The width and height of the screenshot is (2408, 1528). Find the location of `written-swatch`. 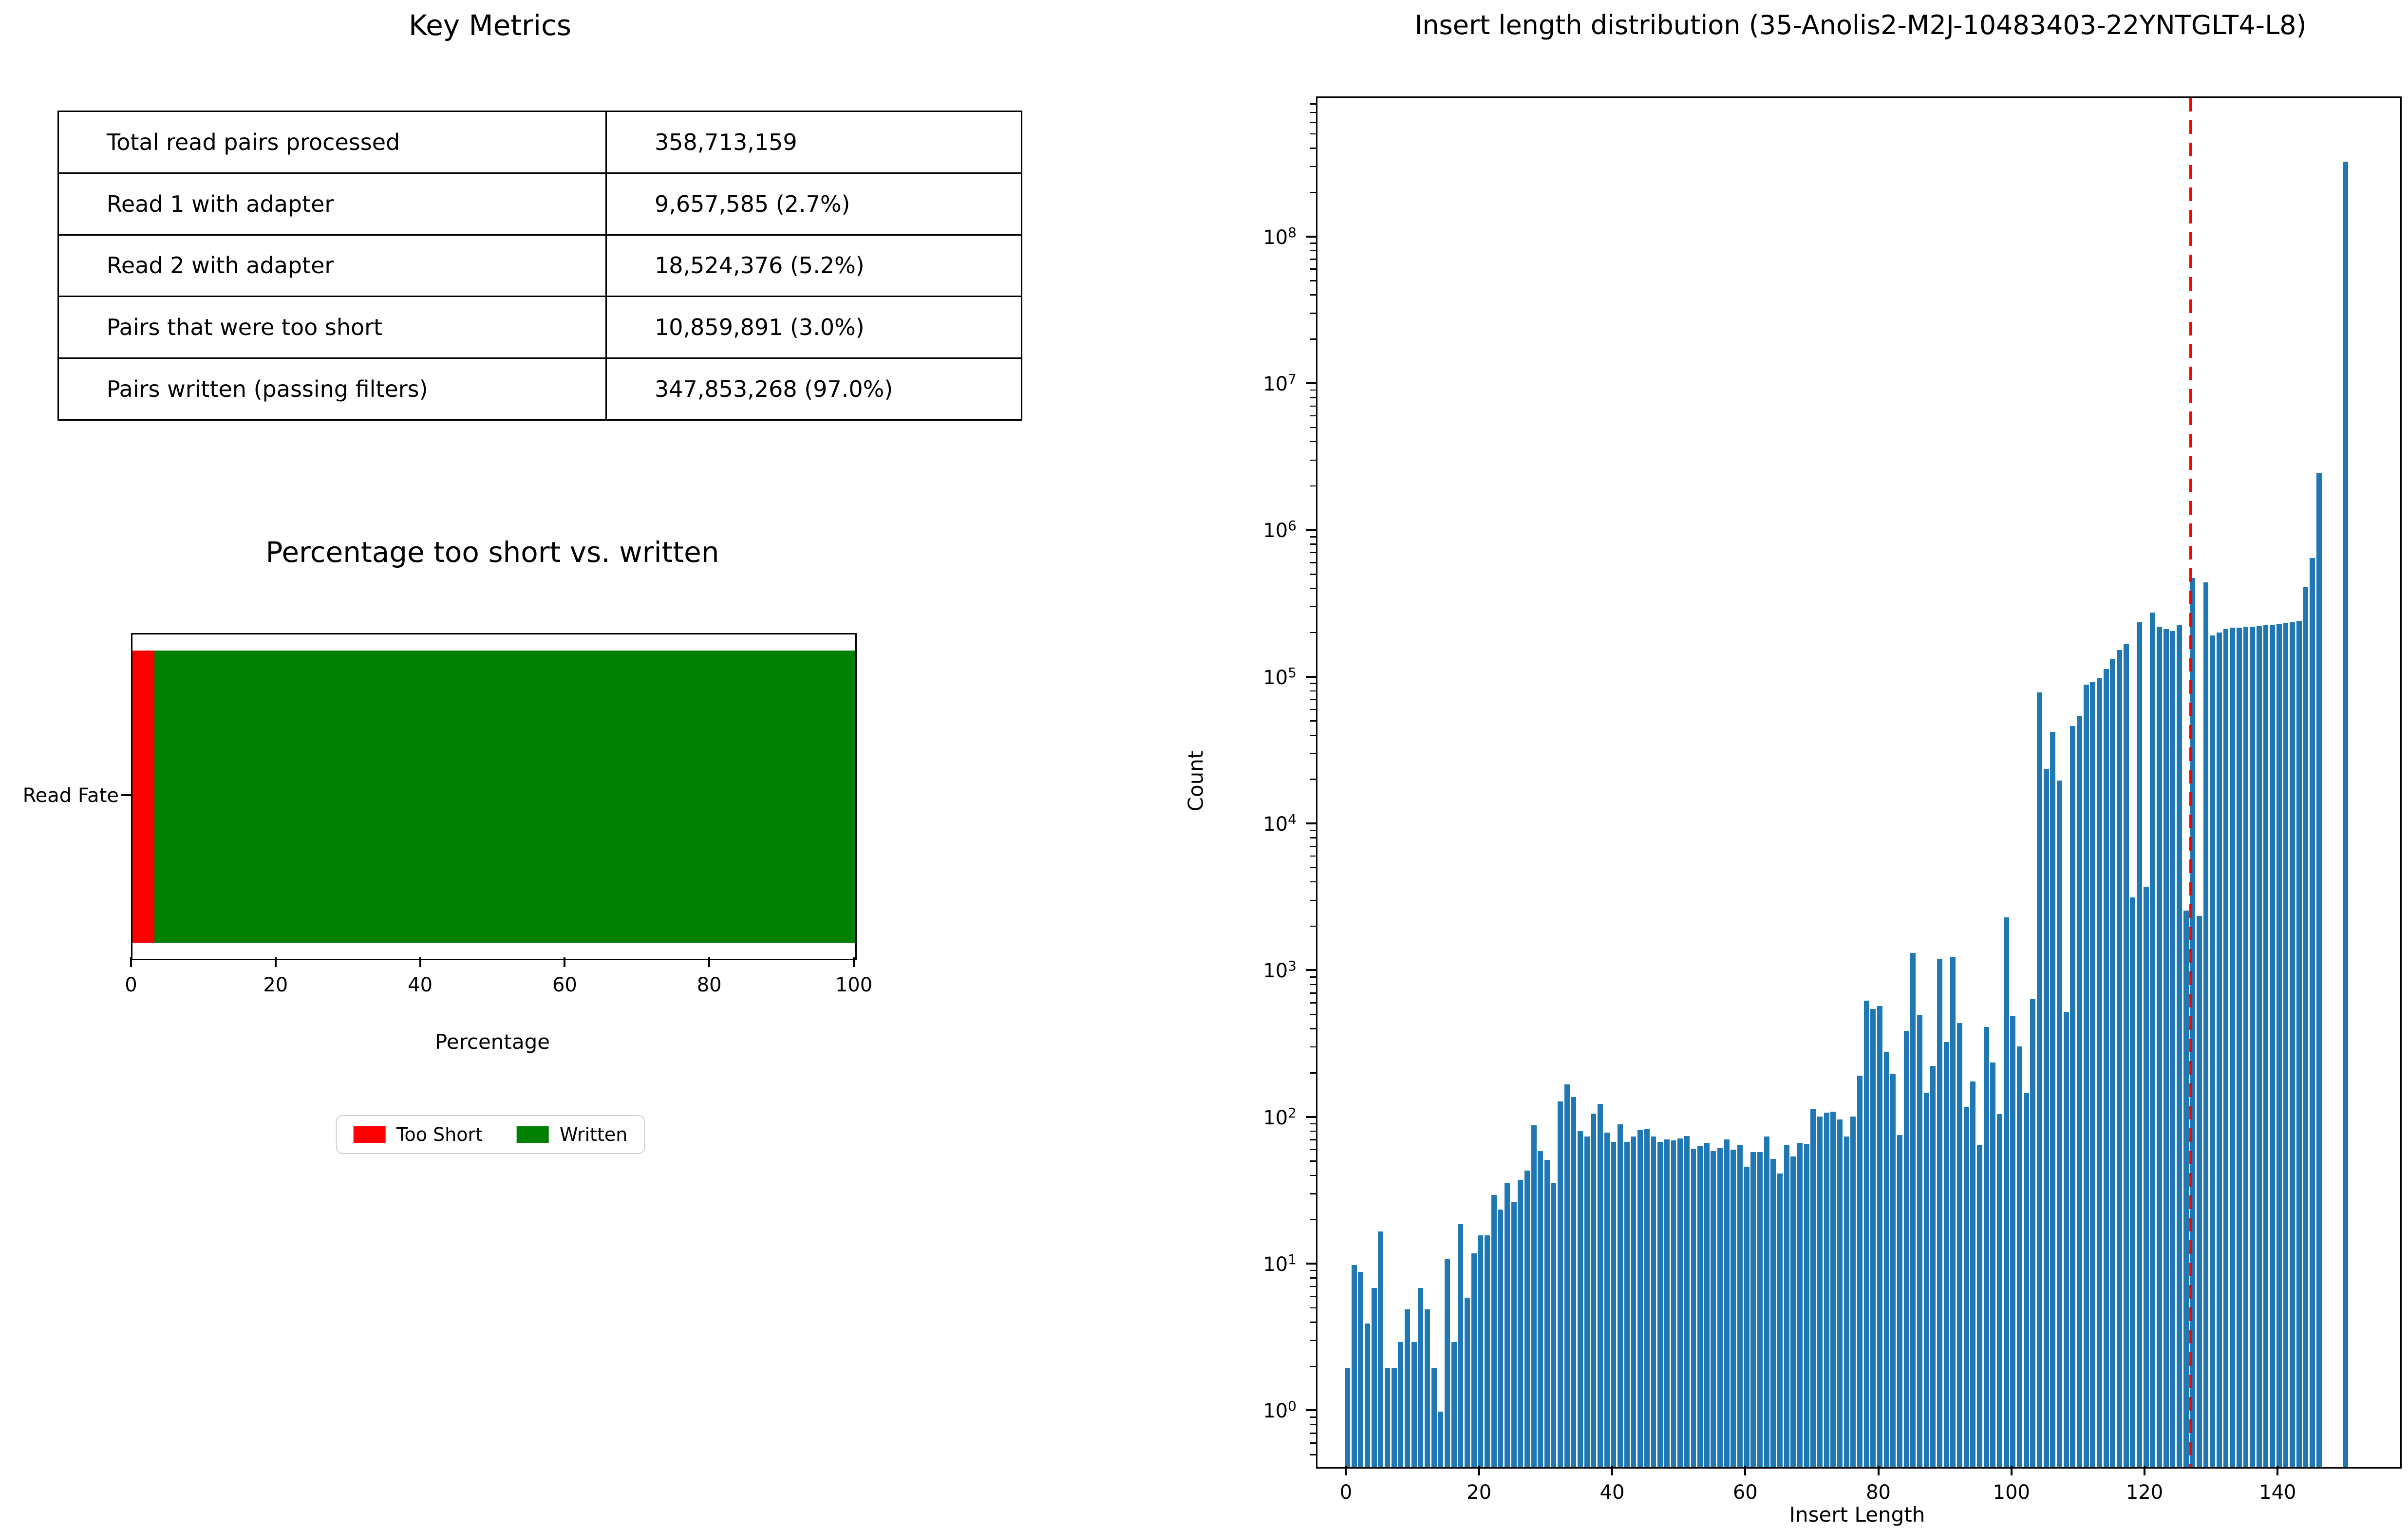

written-swatch is located at coordinates (533, 1135).